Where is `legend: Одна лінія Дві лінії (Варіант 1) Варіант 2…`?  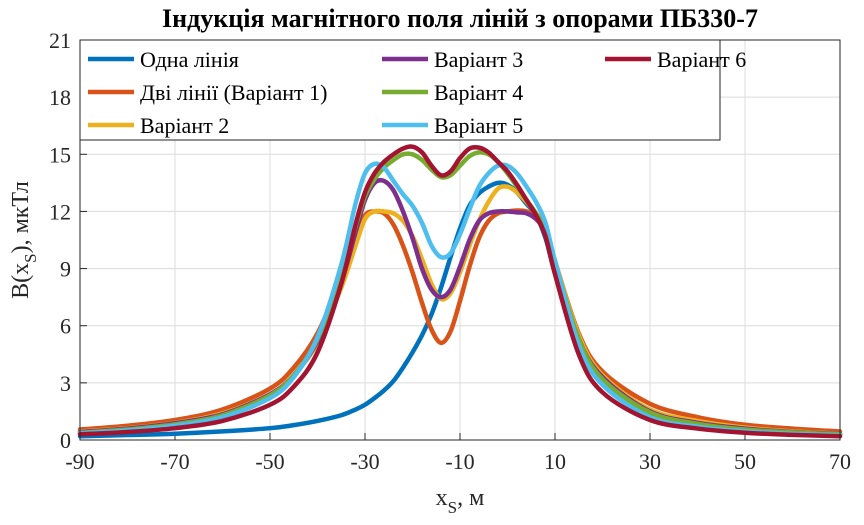
legend: Одна лінія Дві лінії (Варіант 1) Варіант 2… is located at coordinates (412, 90).